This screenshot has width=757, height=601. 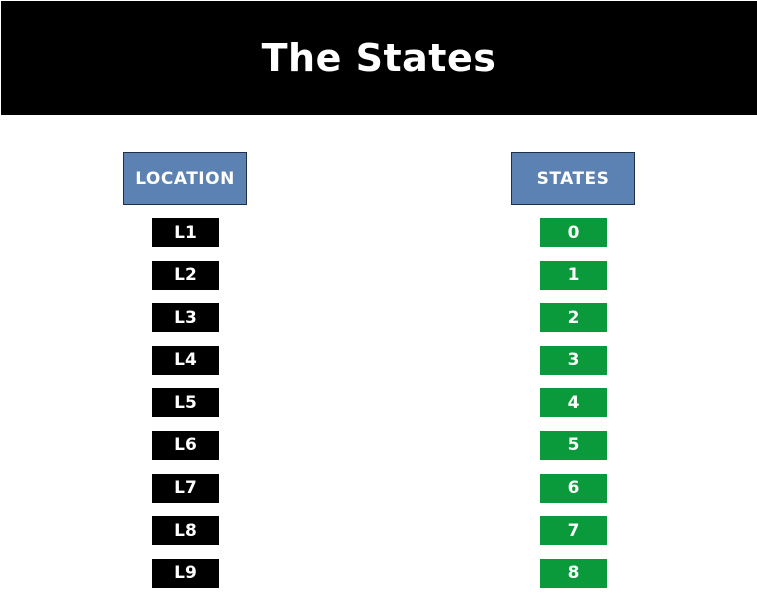 I want to click on location-cell: L9, so click(x=185, y=573).